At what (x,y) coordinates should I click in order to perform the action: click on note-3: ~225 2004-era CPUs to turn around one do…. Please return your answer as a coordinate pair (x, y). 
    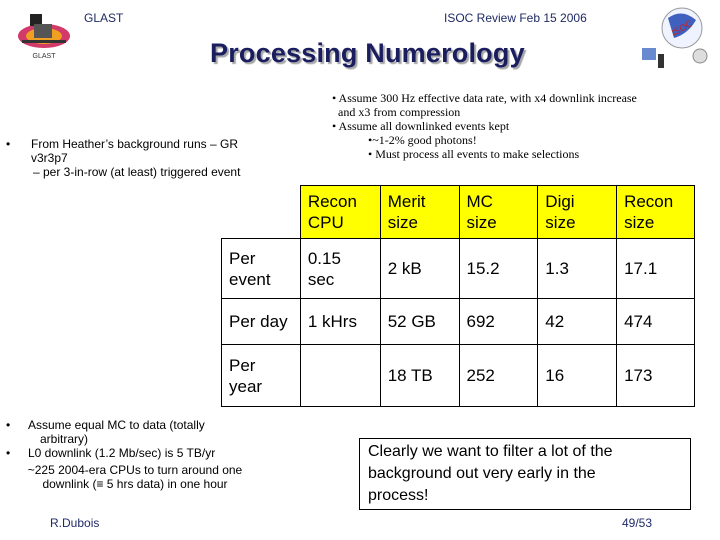
    Looking at the image, I should click on (135, 477).